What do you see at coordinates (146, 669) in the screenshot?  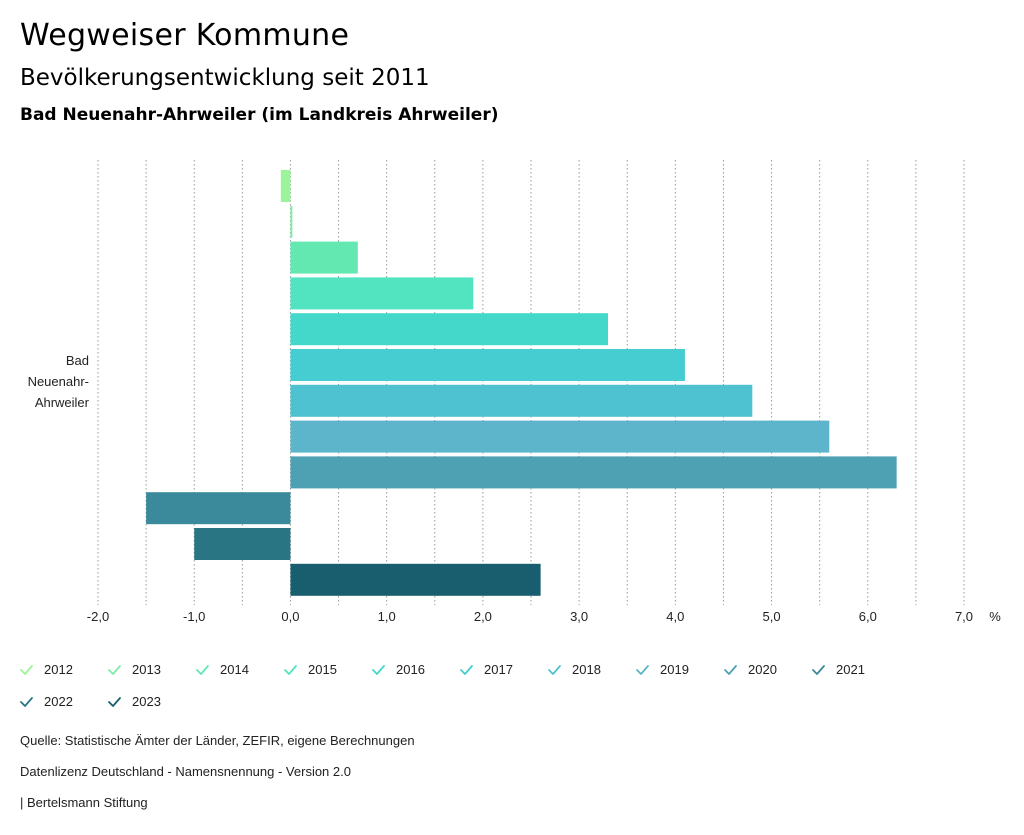 I see `legend-label: 2013` at bounding box center [146, 669].